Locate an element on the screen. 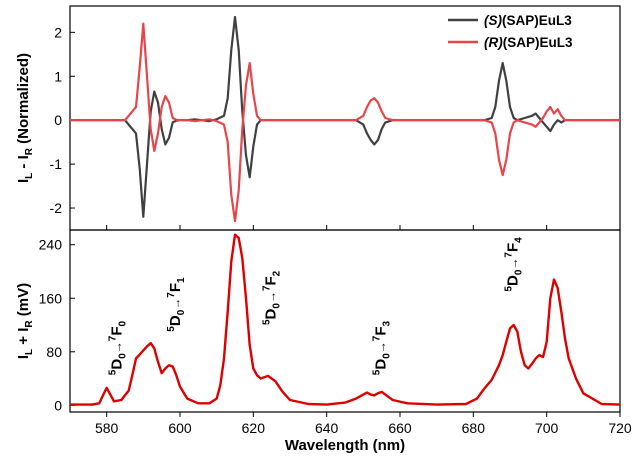  bottom-x-tick-label: 700 is located at coordinates (547, 428).